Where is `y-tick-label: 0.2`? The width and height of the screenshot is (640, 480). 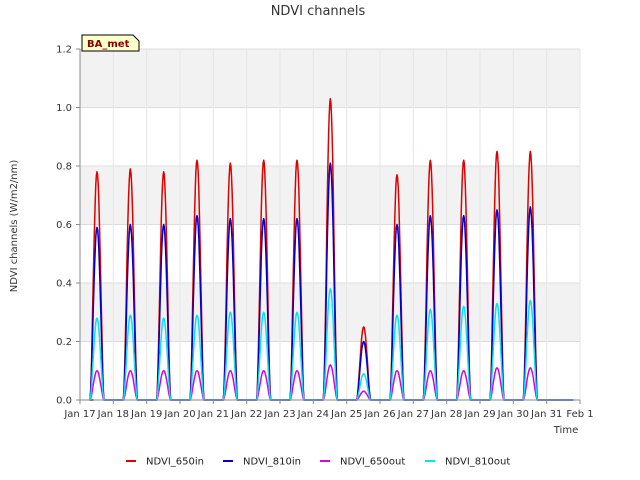 y-tick-label: 0.2 is located at coordinates (64, 342).